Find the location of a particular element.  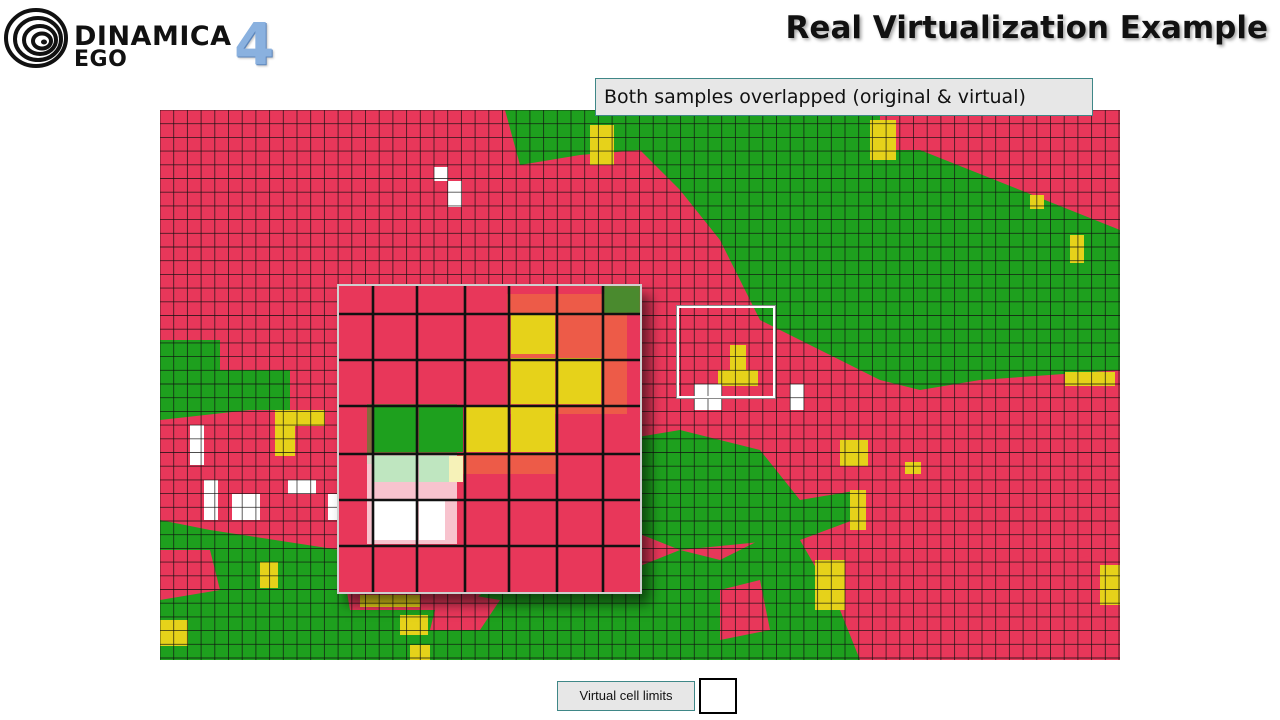

logo: DINAMICA EGO 4 is located at coordinates (144, 40).